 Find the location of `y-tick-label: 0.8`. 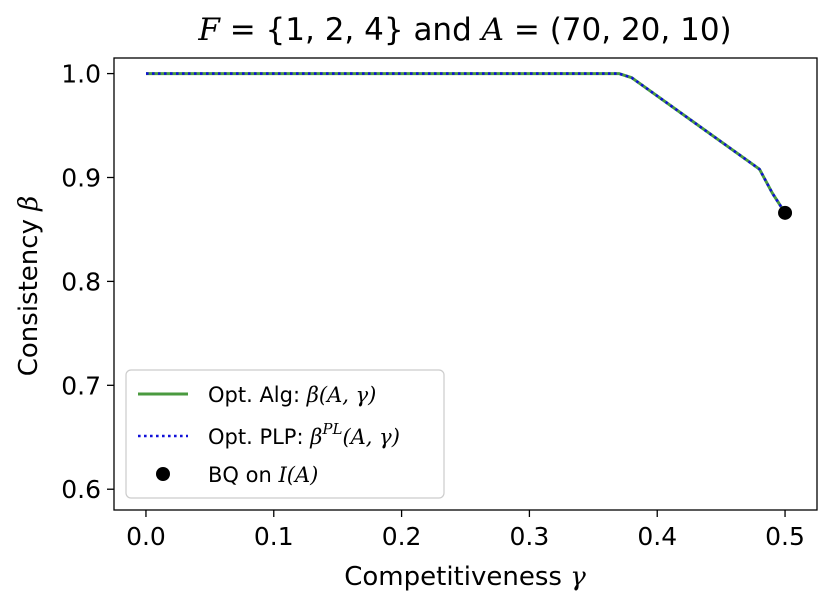

y-tick-label: 0.8 is located at coordinates (81, 281).